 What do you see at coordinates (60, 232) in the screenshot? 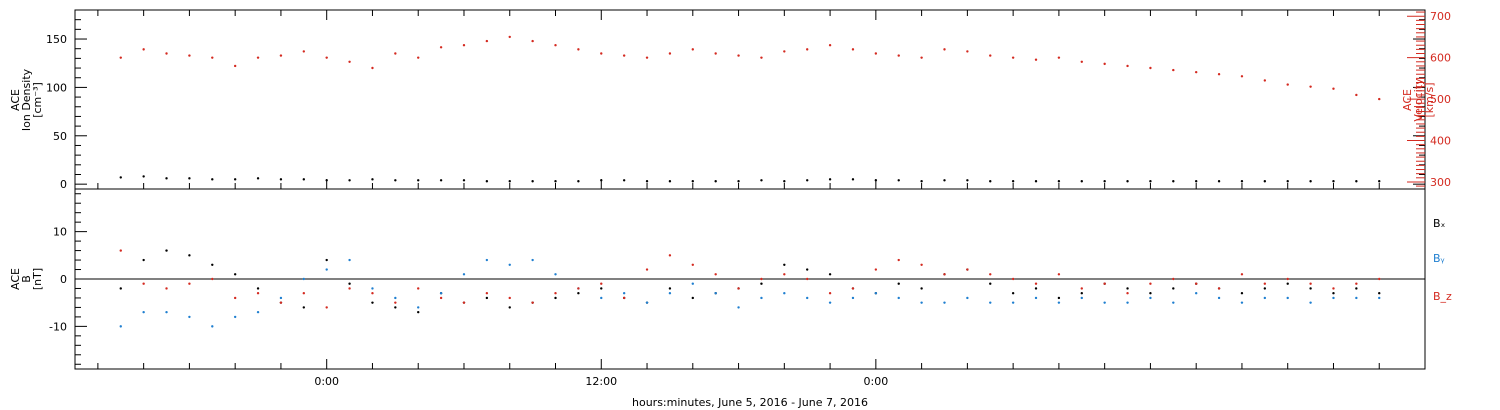
I see `b-tick-label: 10` at bounding box center [60, 232].